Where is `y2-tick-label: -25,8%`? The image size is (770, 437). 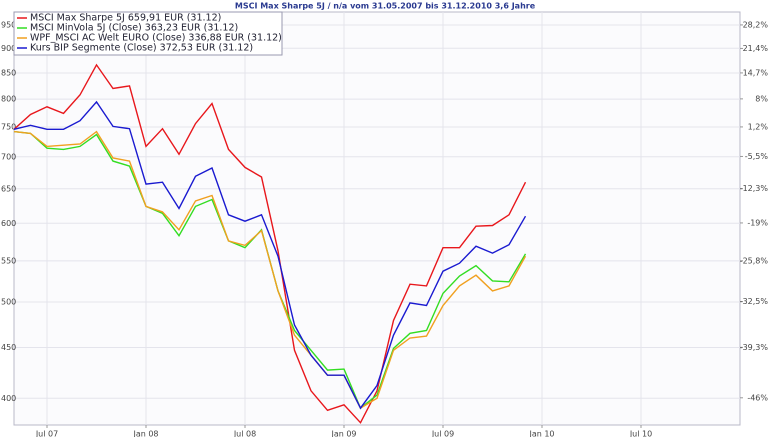 y2-tick-label: -25,8% is located at coordinates (754, 260).